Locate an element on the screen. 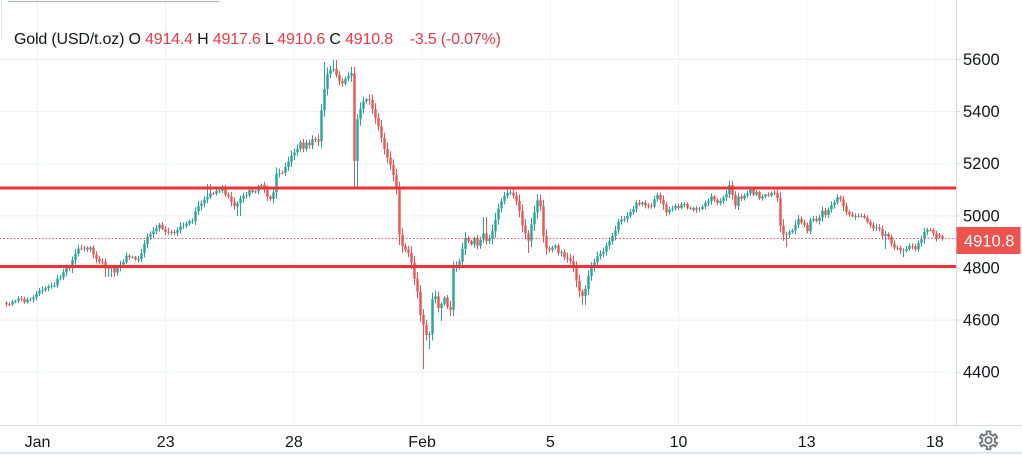 The image size is (1022, 459). svg-text: 4910.8 is located at coordinates (989, 242).